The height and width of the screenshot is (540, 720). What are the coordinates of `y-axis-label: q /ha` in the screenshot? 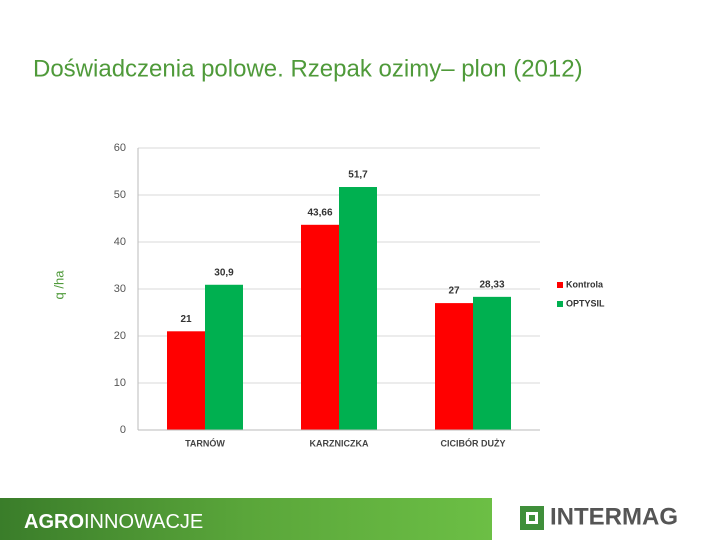 It's located at (58, 285).